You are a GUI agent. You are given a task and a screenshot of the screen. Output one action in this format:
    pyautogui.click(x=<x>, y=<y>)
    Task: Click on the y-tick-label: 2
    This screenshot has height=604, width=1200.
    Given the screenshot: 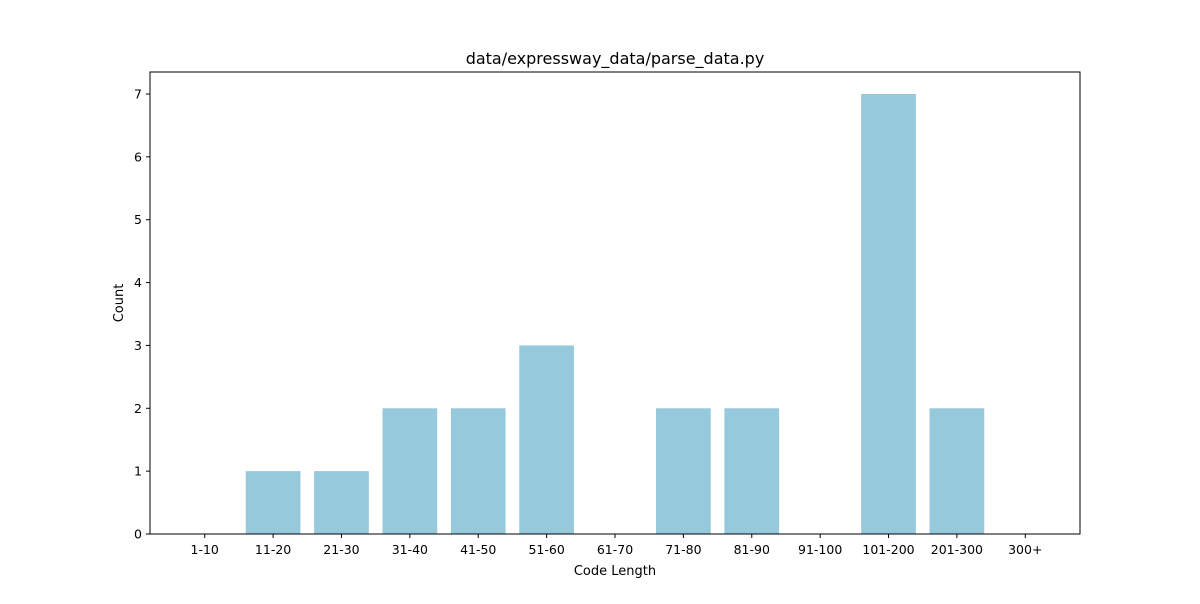 What is the action you would take?
    pyautogui.click(x=138, y=408)
    